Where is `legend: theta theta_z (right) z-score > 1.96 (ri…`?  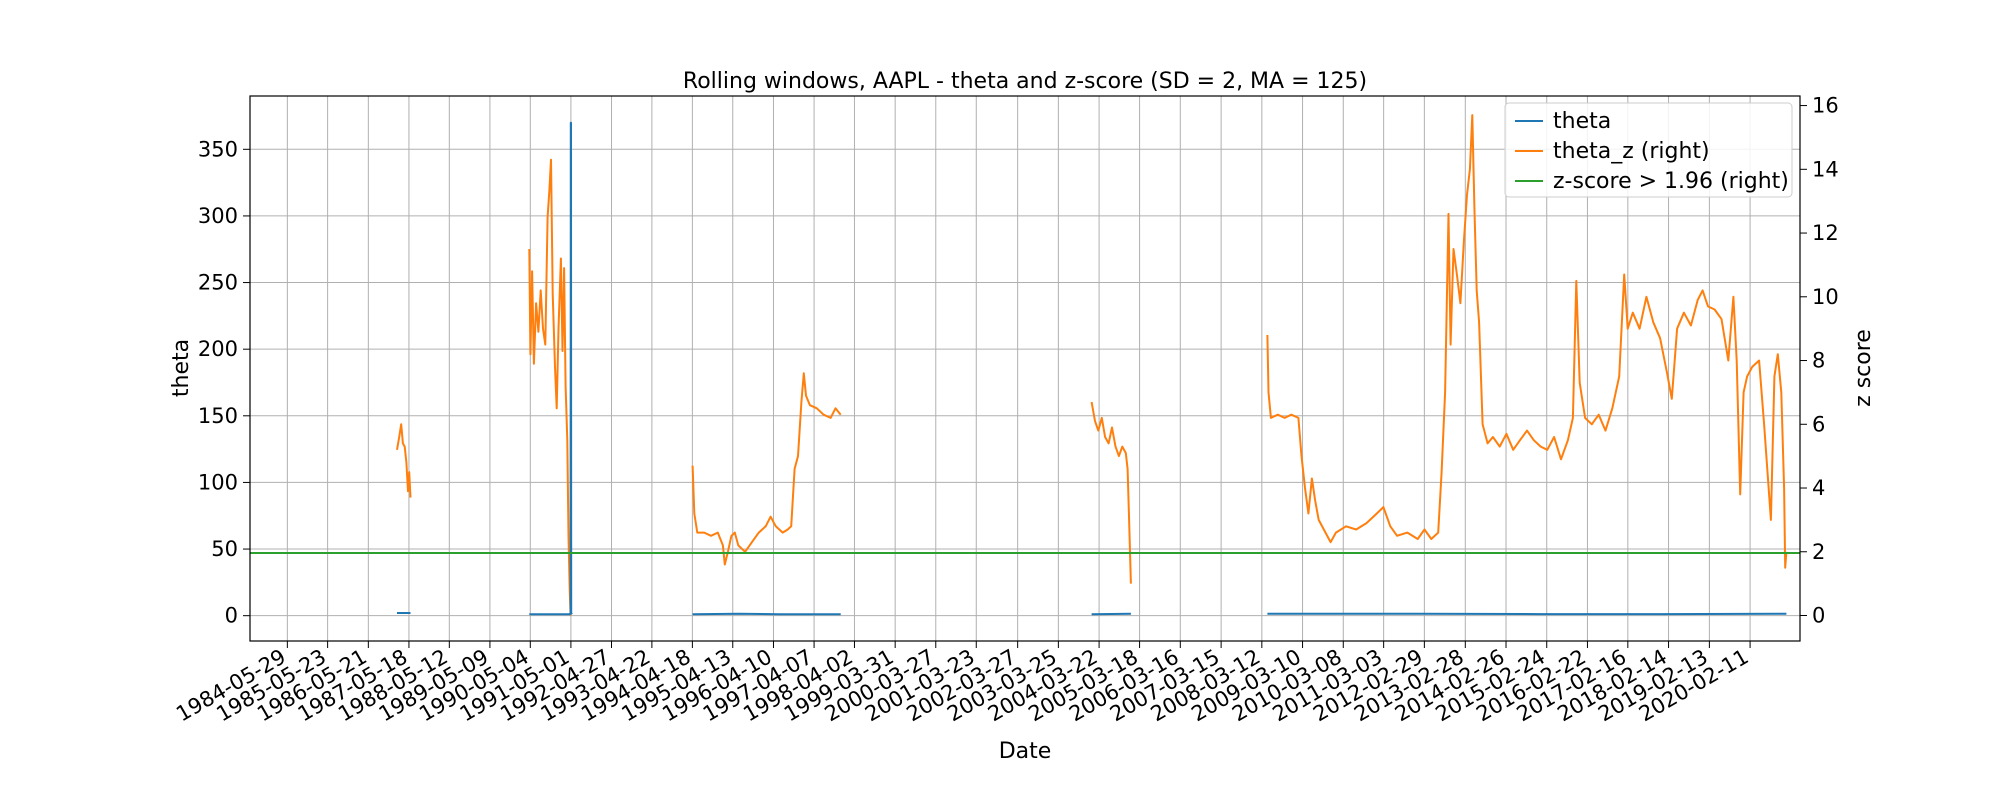
legend: theta theta_z (right) z-score > 1.96 (ri… is located at coordinates (1648, 150).